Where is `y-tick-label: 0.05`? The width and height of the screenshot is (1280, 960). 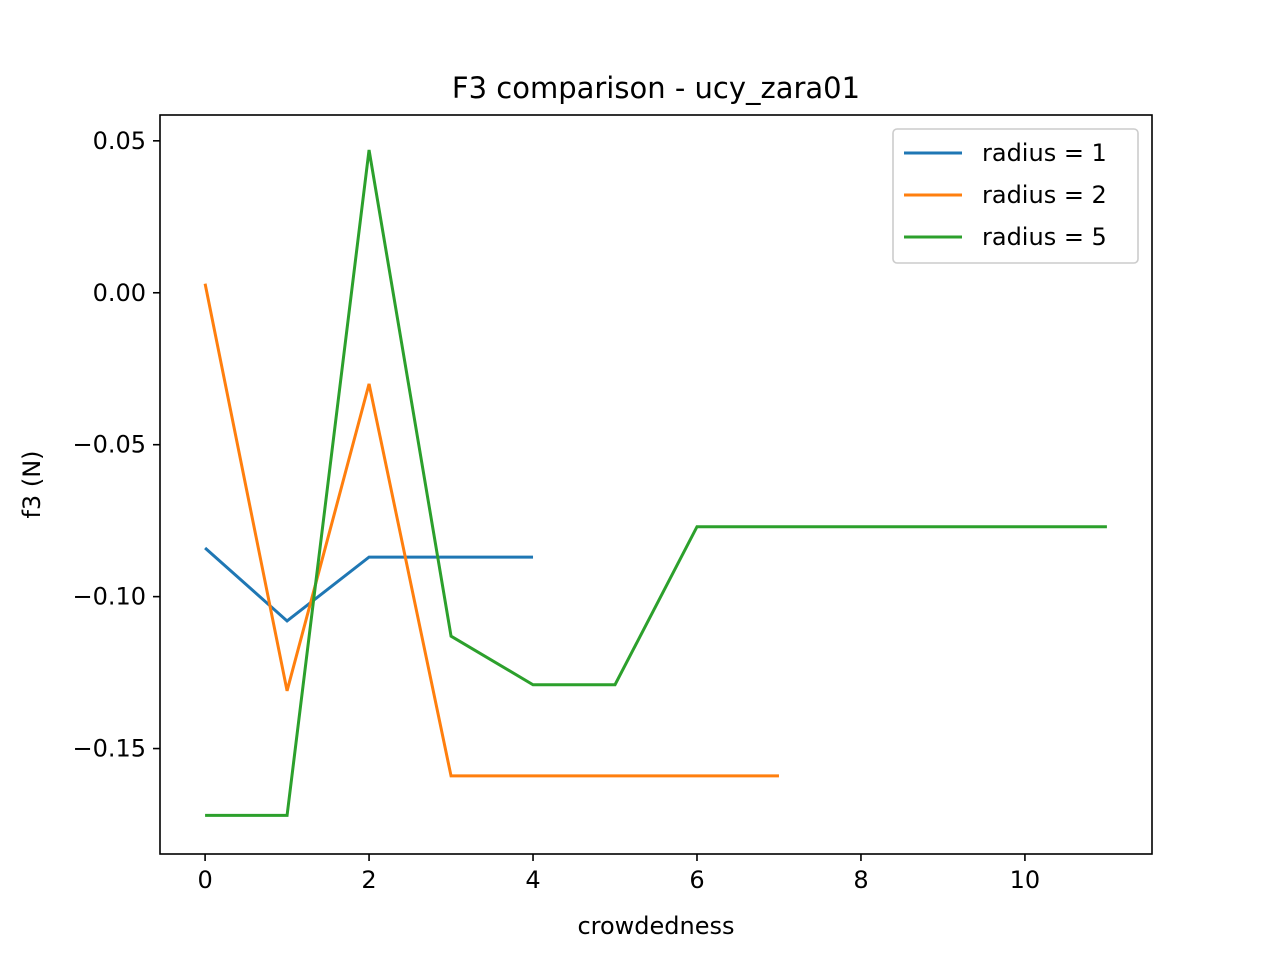 y-tick-label: 0.05 is located at coordinates (119, 141).